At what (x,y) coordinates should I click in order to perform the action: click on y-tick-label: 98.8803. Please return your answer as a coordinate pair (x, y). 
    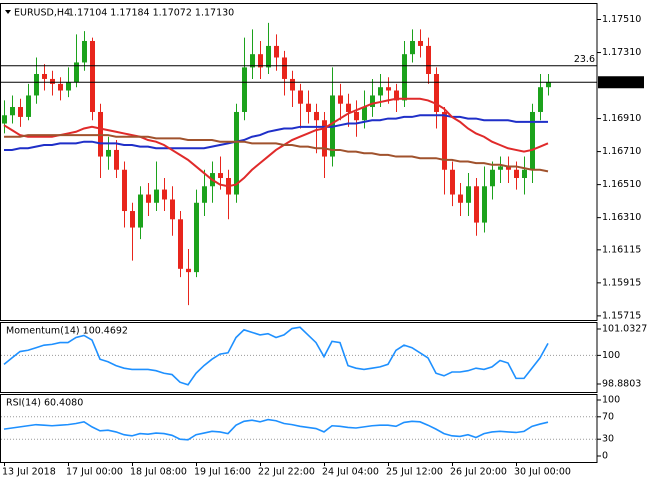
    Looking at the image, I should click on (621, 383).